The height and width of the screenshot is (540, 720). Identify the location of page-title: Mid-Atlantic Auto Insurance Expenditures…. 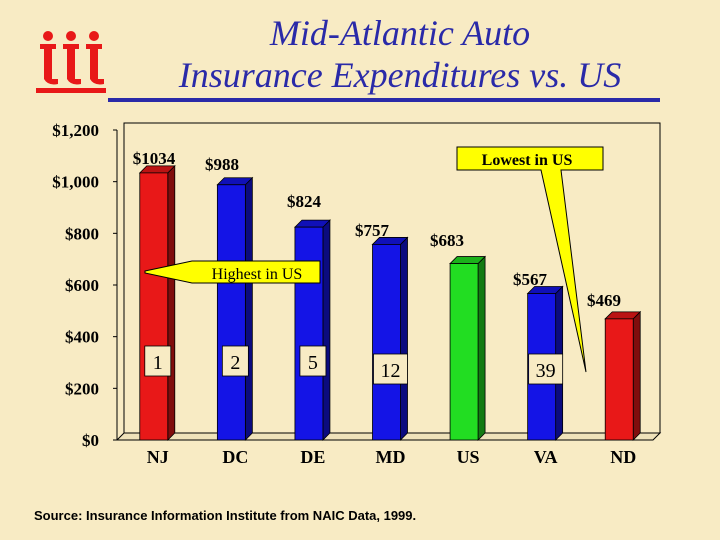
(400, 54).